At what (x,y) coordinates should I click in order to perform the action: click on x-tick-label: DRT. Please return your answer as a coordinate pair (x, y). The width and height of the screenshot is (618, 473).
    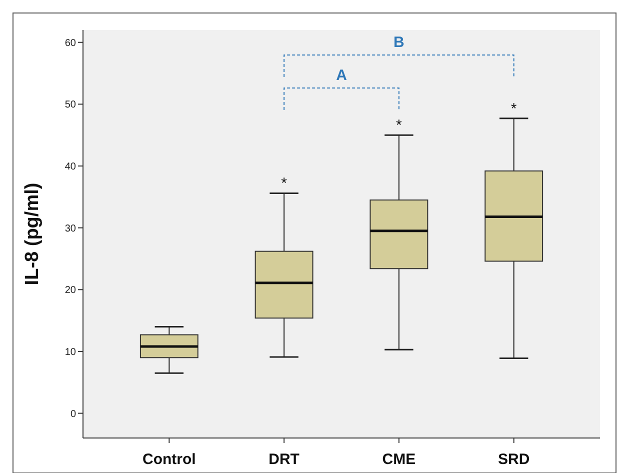
    Looking at the image, I should click on (284, 459).